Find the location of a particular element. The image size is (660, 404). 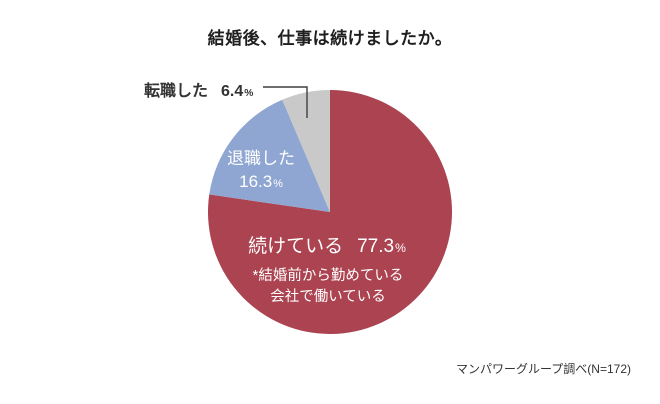

slice-annotation: *結婚前から勤めている 会社で働いている is located at coordinates (328, 287).